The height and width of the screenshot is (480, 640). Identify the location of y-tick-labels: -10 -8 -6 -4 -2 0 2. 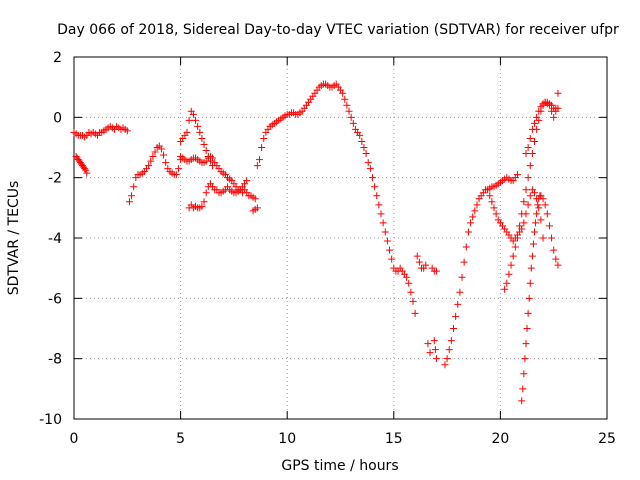
(50, 239).